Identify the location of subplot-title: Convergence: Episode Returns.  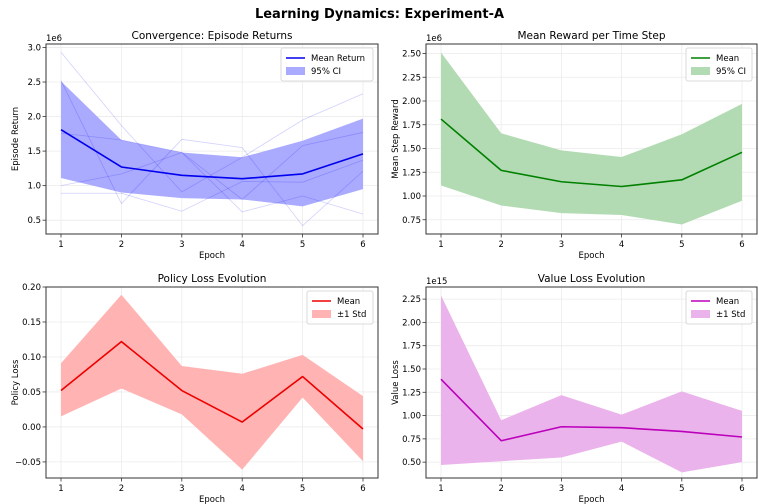
(212, 36).